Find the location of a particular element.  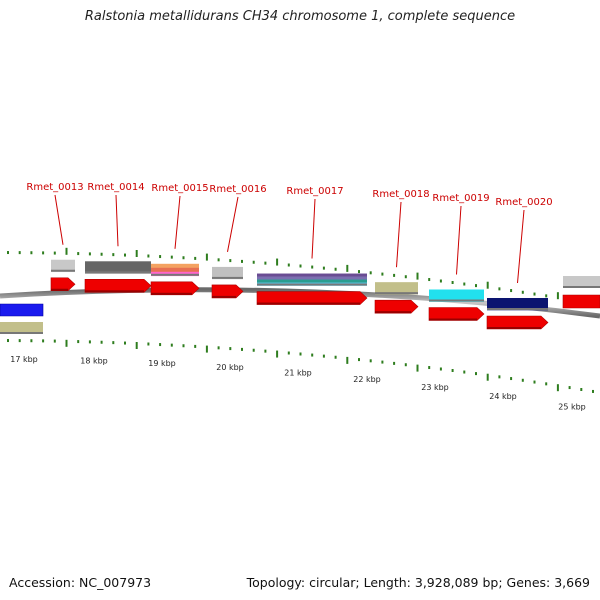

cog-track is located at coordinates (299, 285).